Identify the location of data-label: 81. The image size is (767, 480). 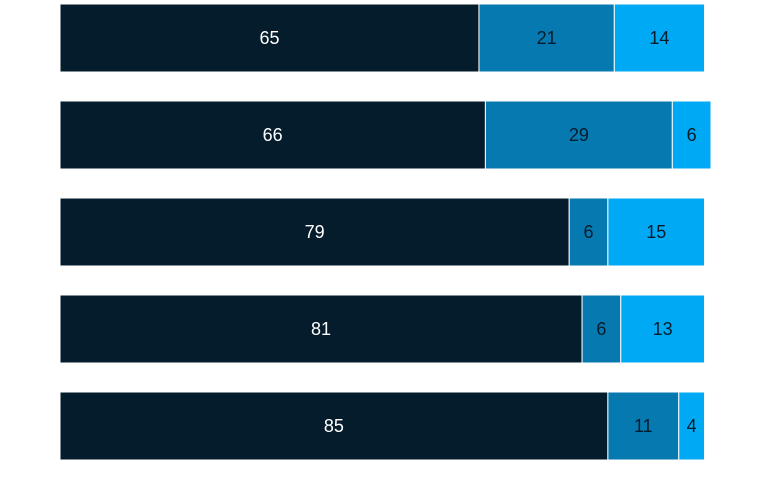
(321, 329).